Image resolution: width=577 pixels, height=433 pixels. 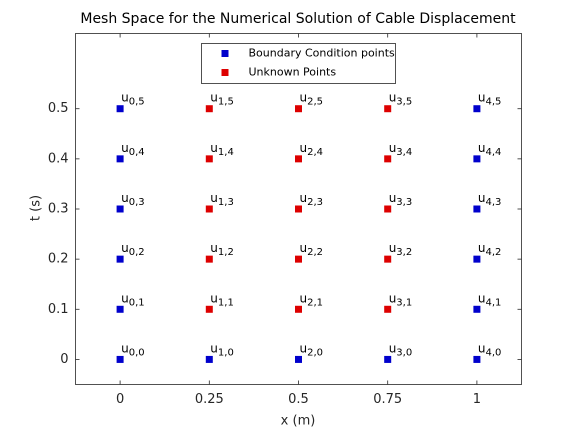 What do you see at coordinates (58, 158) in the screenshot?
I see `y-tick-label: 0.4` at bounding box center [58, 158].